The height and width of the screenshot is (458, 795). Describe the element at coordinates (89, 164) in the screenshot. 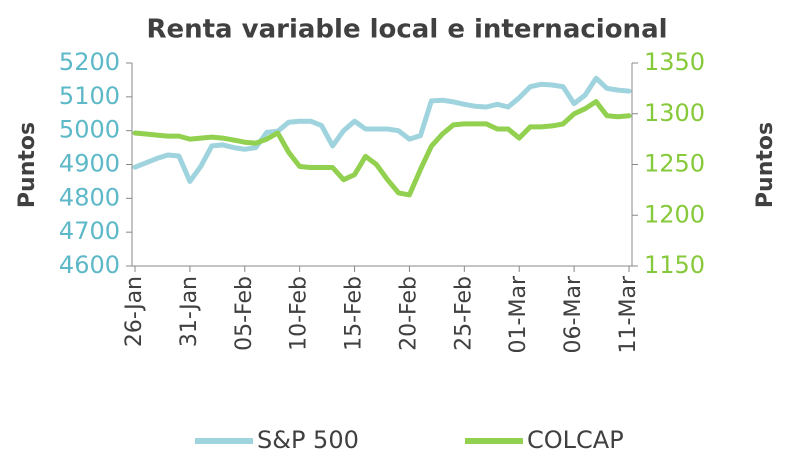

I see `y-tick-label: 4900` at that location.